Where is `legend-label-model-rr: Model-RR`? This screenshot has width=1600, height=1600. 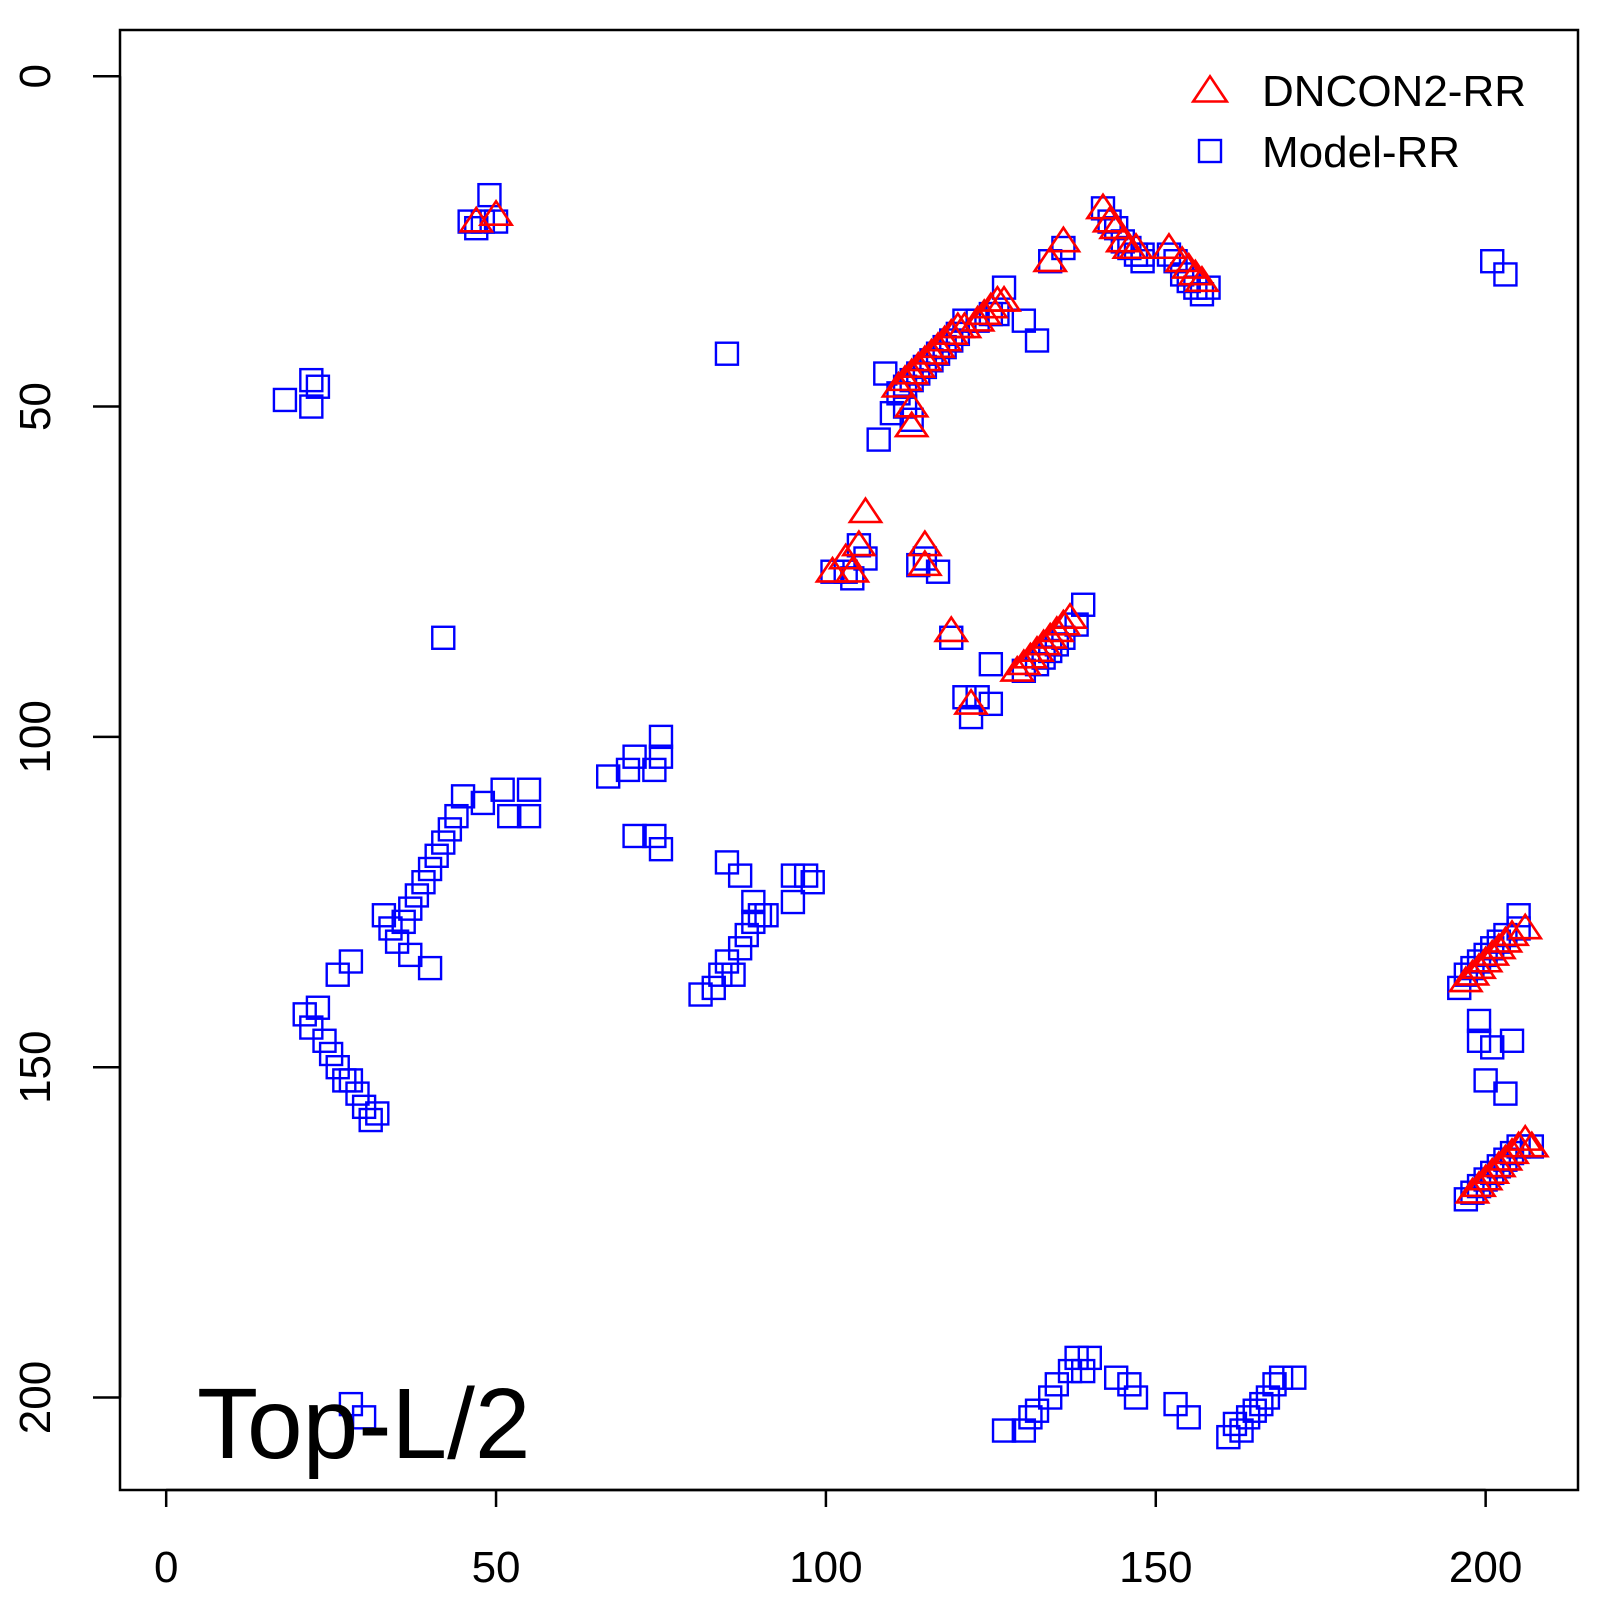
legend-label-model-rr: Model-RR is located at coordinates (1361, 152).